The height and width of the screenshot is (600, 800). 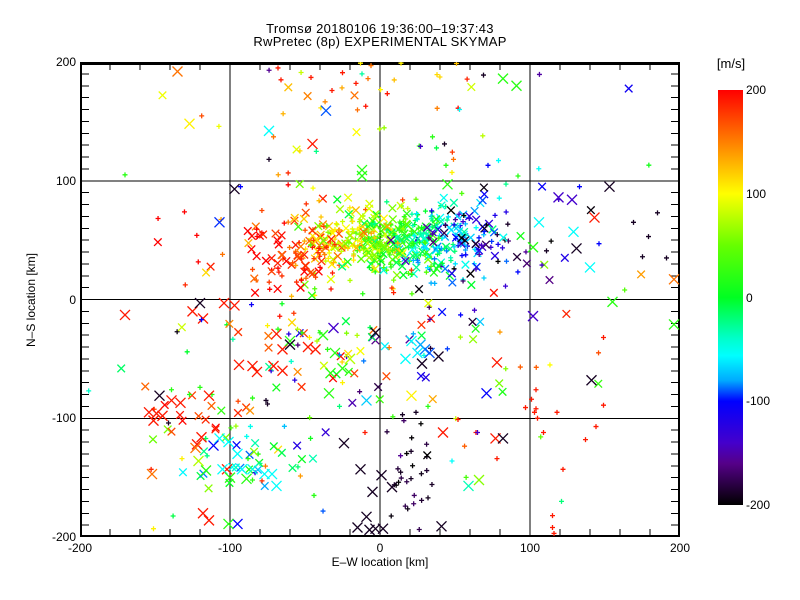 I want to click on plot-title-line1: Tromsø 20180106 19:36:00–19:37:43, so click(x=380, y=28).